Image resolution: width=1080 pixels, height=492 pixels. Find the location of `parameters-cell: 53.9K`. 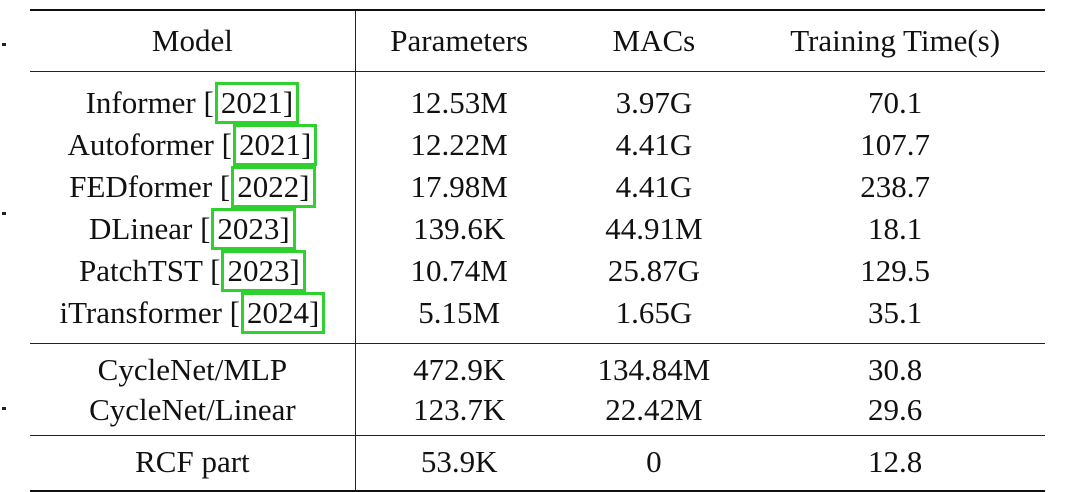

parameters-cell: 53.9K is located at coordinates (459, 463).